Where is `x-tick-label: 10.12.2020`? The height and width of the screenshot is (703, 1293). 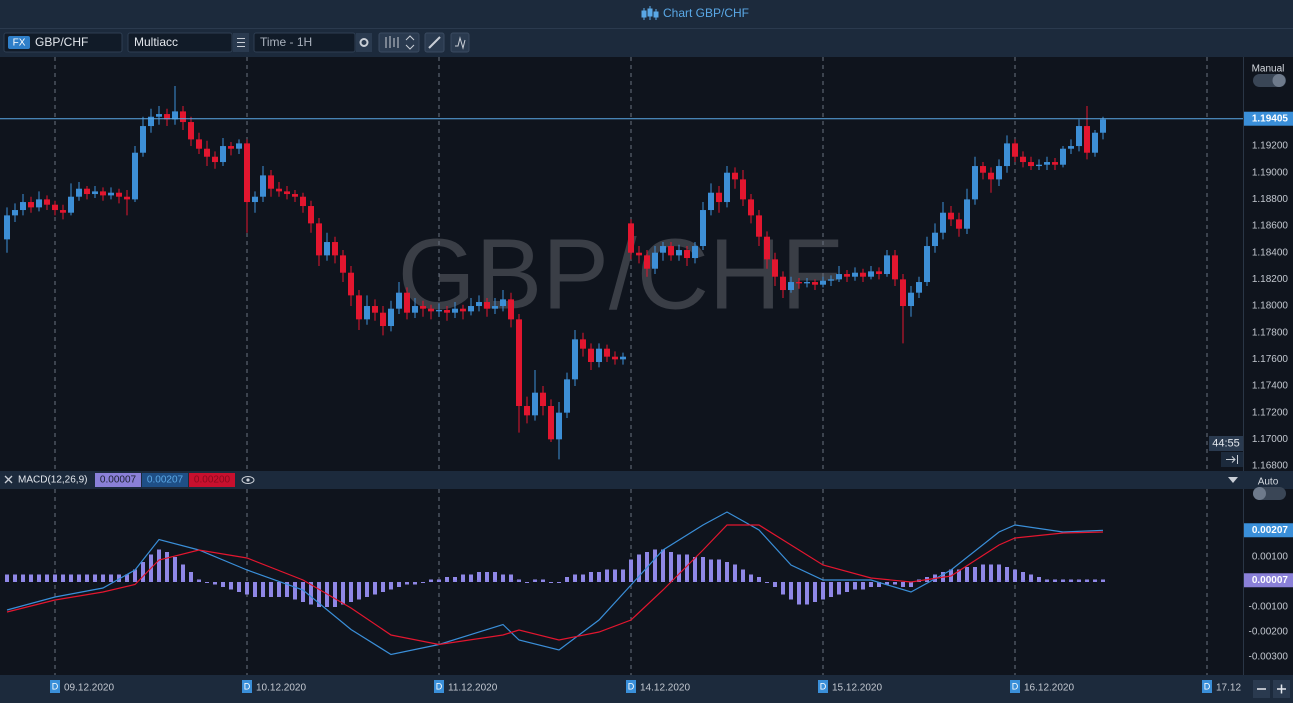
x-tick-label: 10.12.2020 is located at coordinates (281, 688).